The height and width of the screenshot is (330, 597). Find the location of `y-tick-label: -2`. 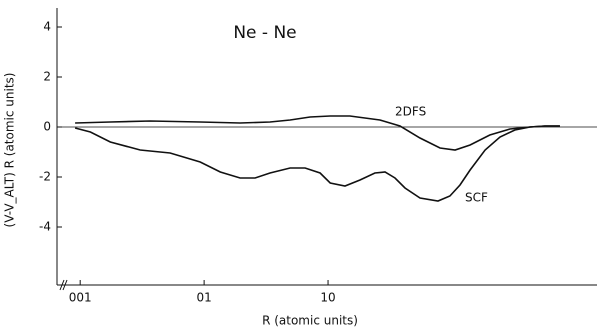

y-tick-label: -2 is located at coordinates (45, 177).